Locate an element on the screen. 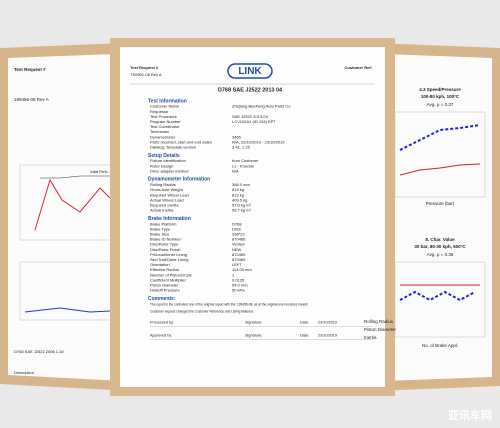 This screenshot has height=428, width=500. field-value: 870466 is located at coordinates (239, 239).